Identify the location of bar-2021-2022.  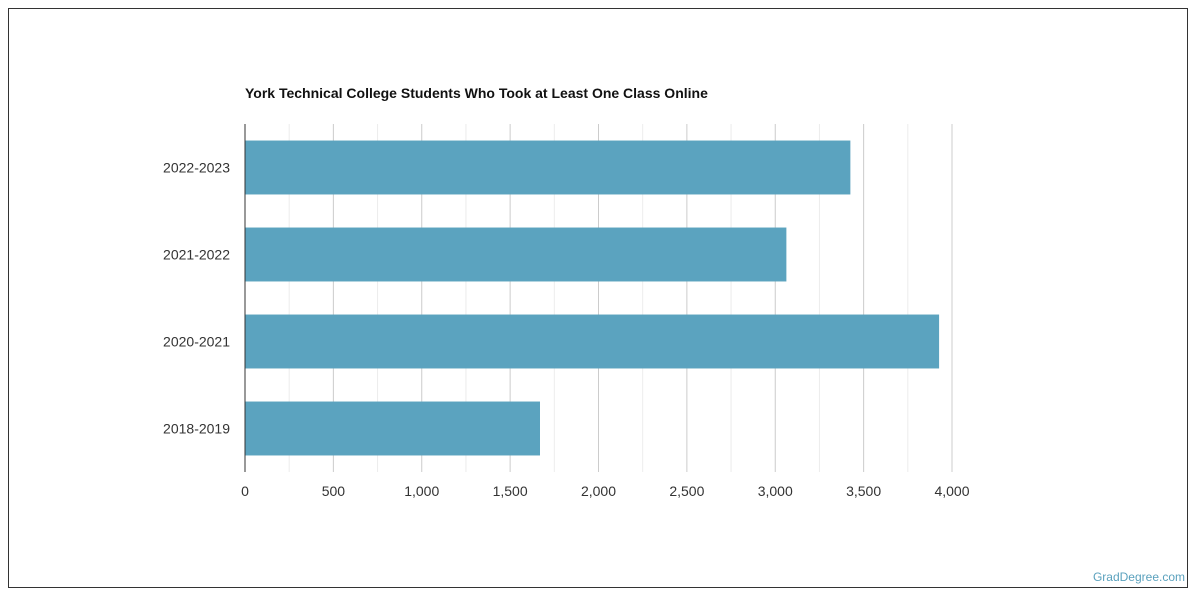
(516, 254).